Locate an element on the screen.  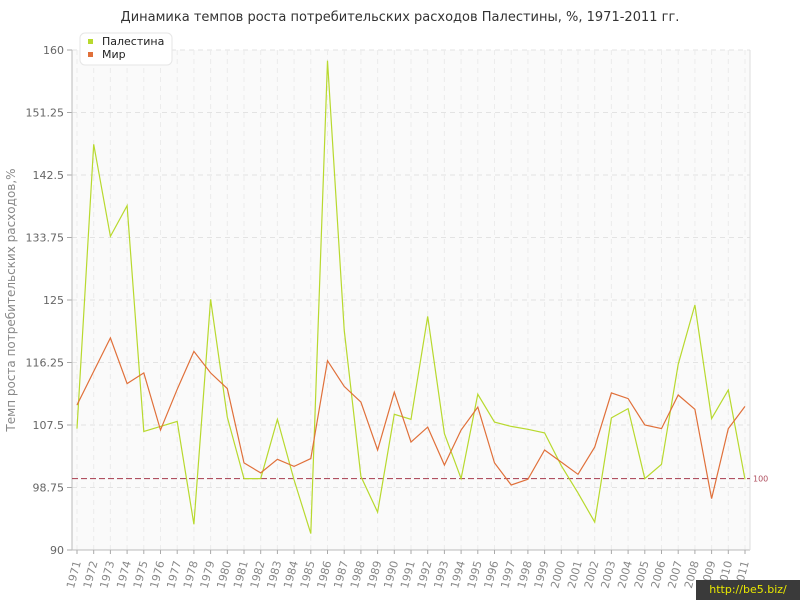
y-tick-label: 142.5 is located at coordinates (49, 175).